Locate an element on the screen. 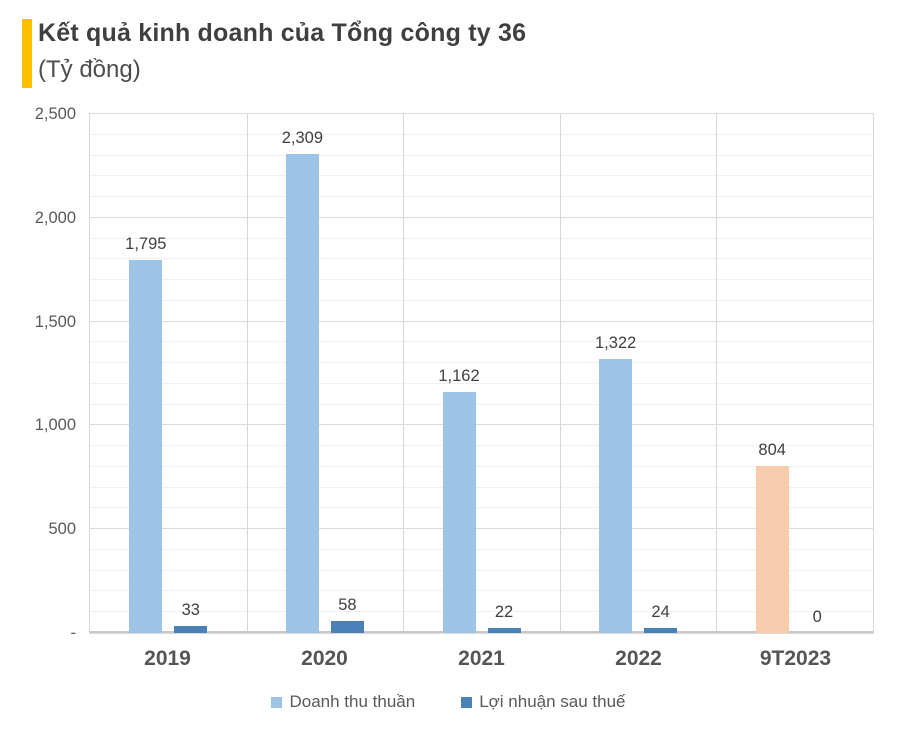 Image resolution: width=897 pixels, height=737 pixels. bar-value-label: 1,162 is located at coordinates (459, 375).